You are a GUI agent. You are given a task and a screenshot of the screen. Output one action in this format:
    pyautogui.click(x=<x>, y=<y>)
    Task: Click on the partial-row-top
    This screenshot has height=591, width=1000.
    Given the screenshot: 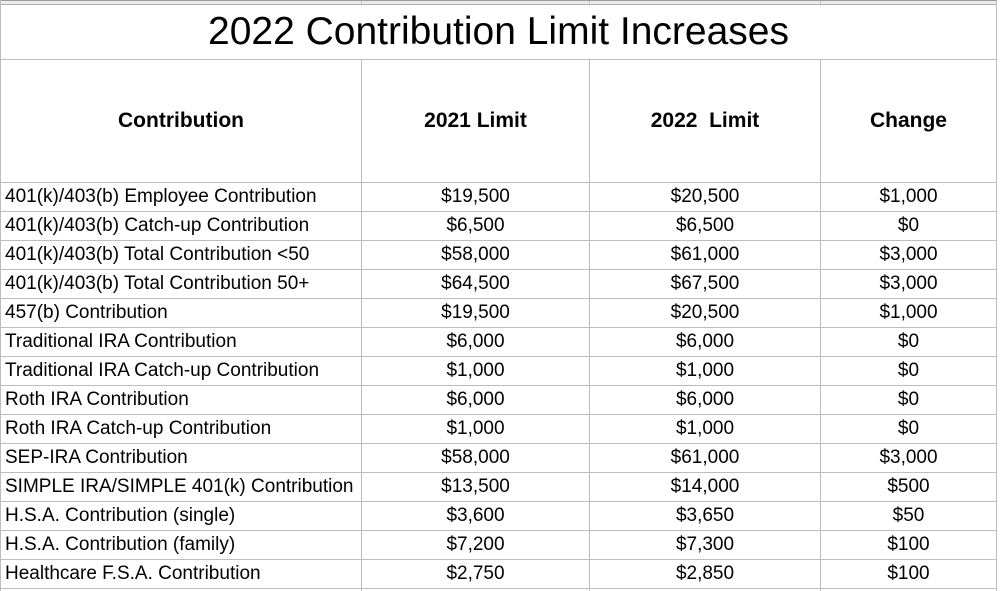 What is the action you would take?
    pyautogui.click(x=499, y=2)
    